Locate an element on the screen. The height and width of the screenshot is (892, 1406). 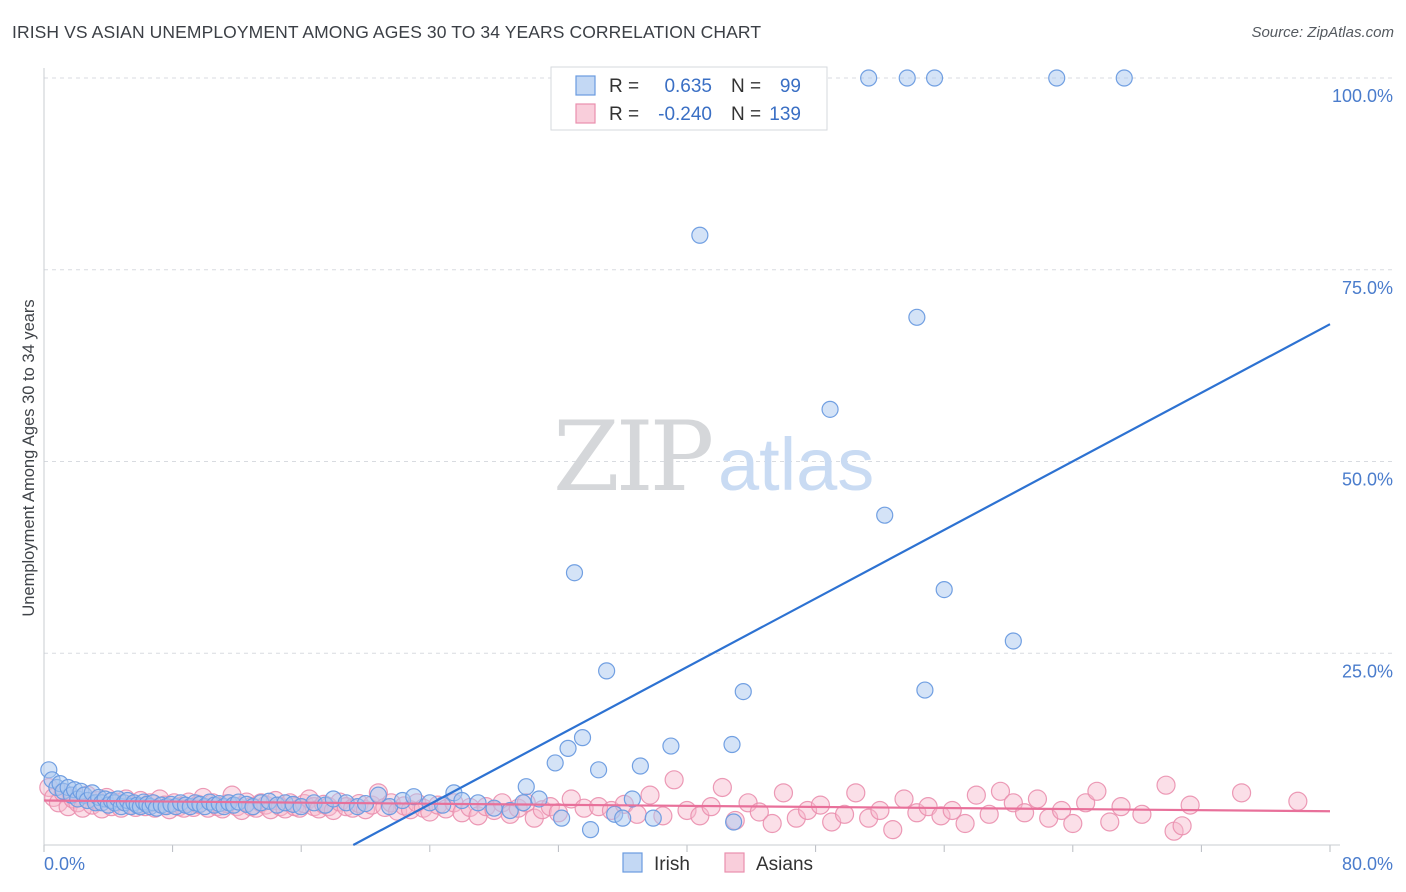
legend-asians-r-label: R = is located at coordinates (624, 114).